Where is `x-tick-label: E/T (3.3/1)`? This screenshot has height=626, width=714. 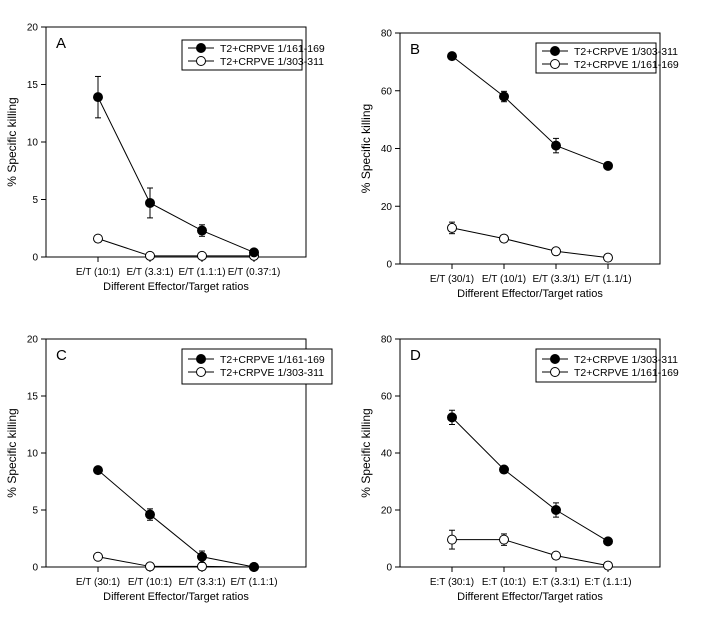 x-tick-label: E/T (3.3/1) is located at coordinates (555, 279).